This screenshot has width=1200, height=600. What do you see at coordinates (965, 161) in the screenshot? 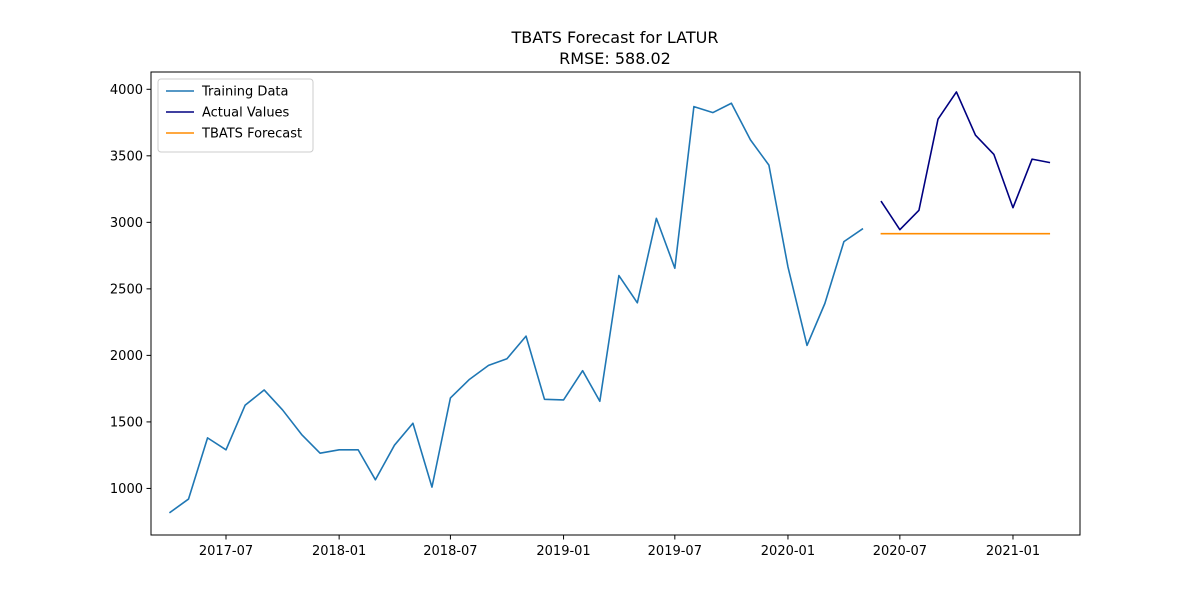
I see `series-line-actual-values` at bounding box center [965, 161].